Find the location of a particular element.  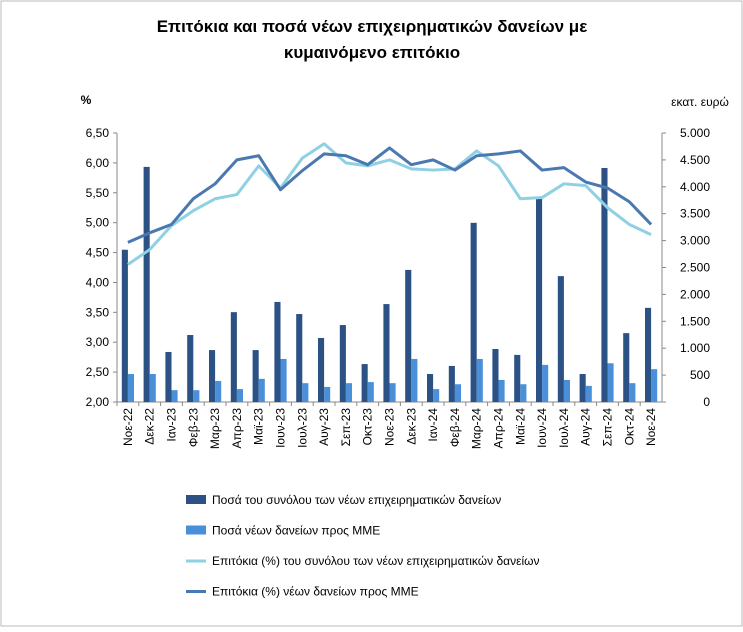

y2-tick-label: 1.500 is located at coordinates (695, 321).